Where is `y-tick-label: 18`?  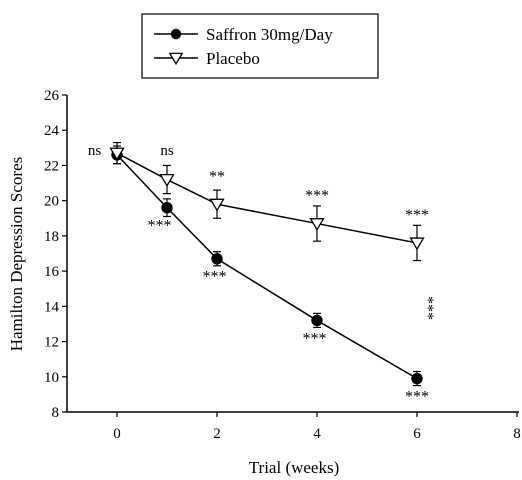
y-tick-label: 18 is located at coordinates (51, 237).